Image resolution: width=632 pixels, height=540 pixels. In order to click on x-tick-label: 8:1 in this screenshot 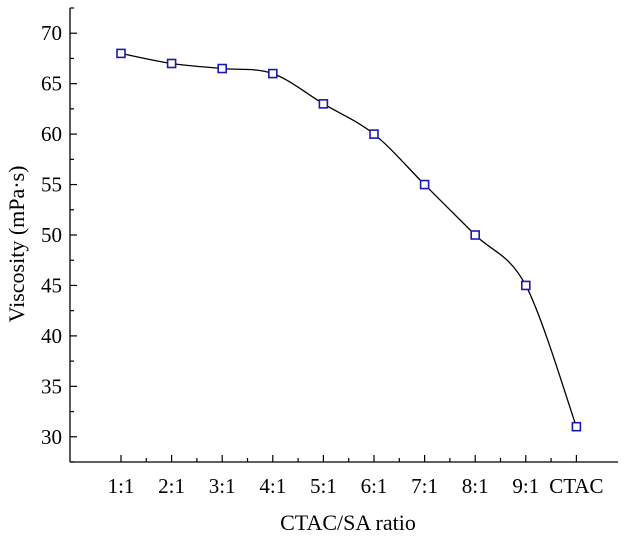, I will do `click(475, 486)`.